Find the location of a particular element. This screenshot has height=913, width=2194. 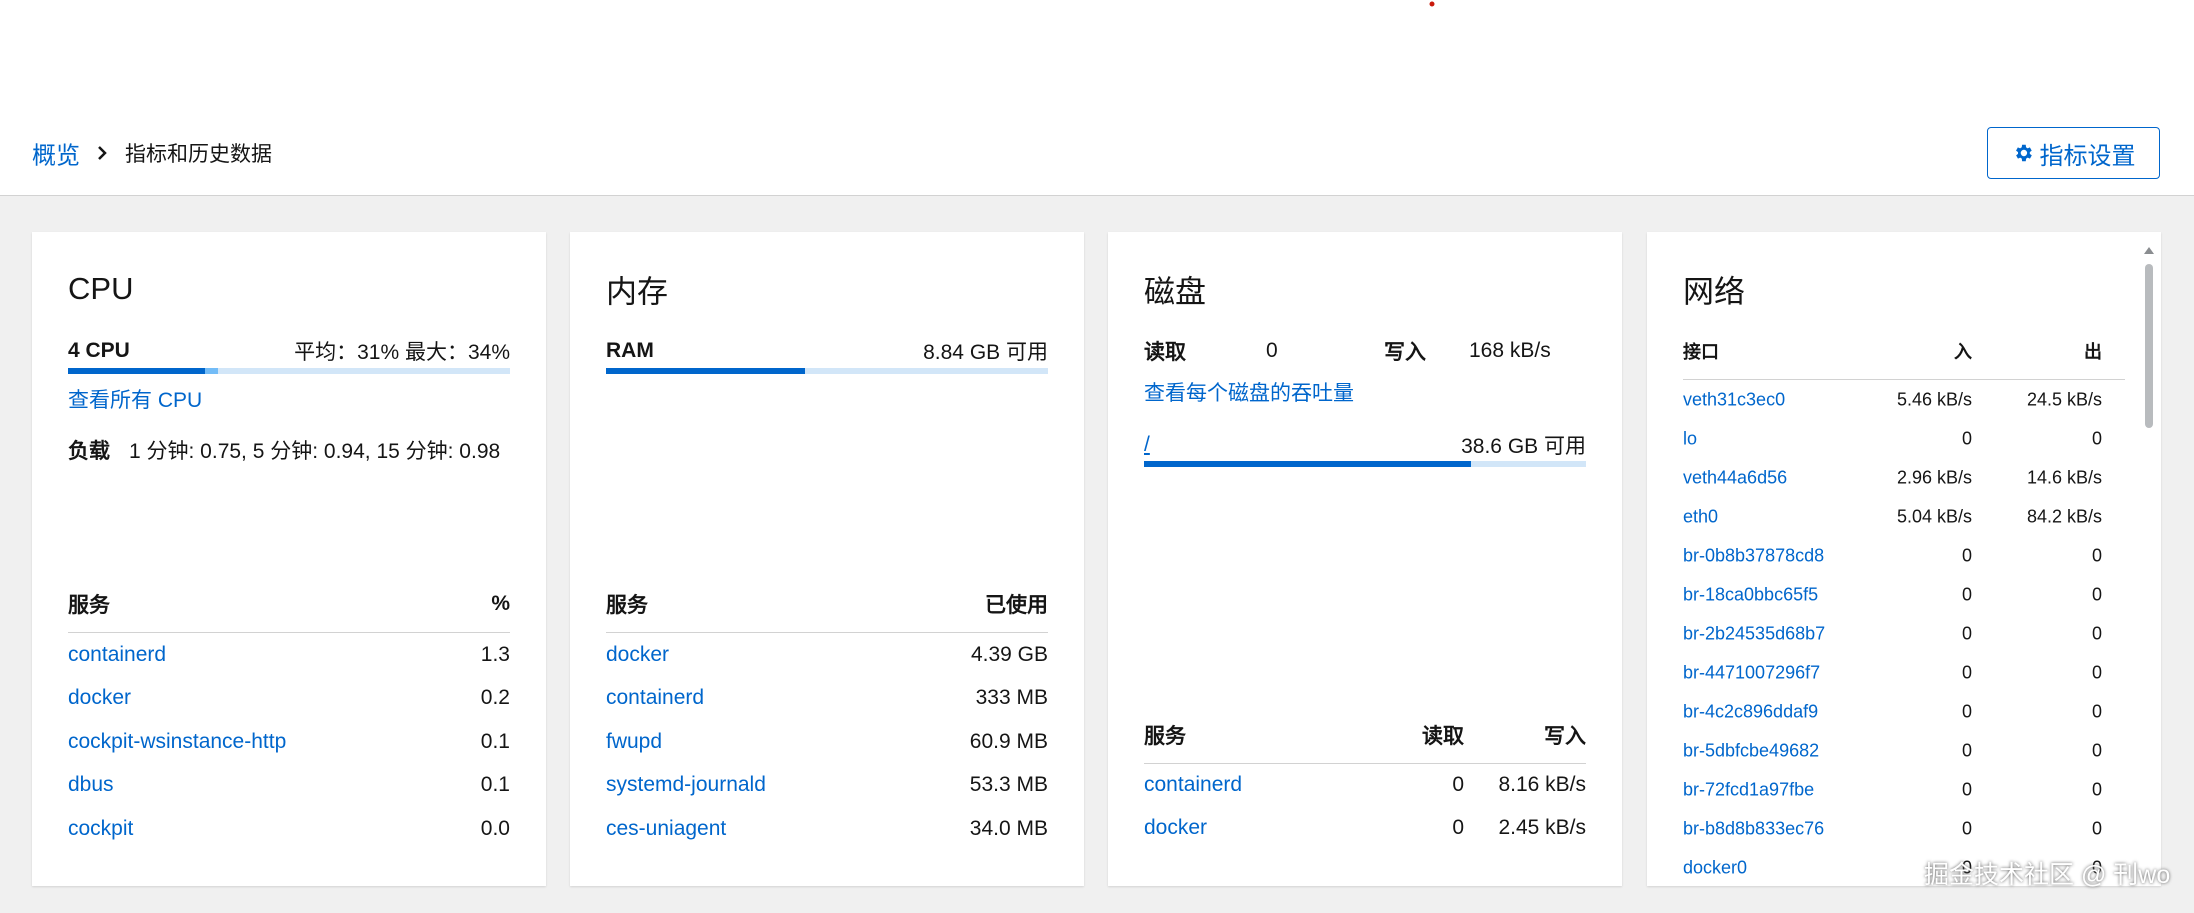

row-name: br-2b24535d68b7 is located at coordinates (1754, 633).